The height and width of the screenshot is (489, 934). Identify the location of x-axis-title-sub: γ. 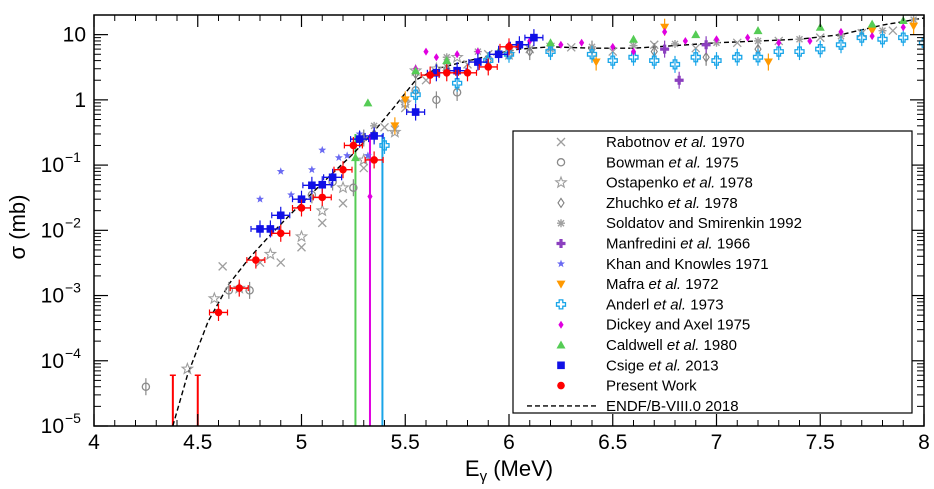
(484, 476).